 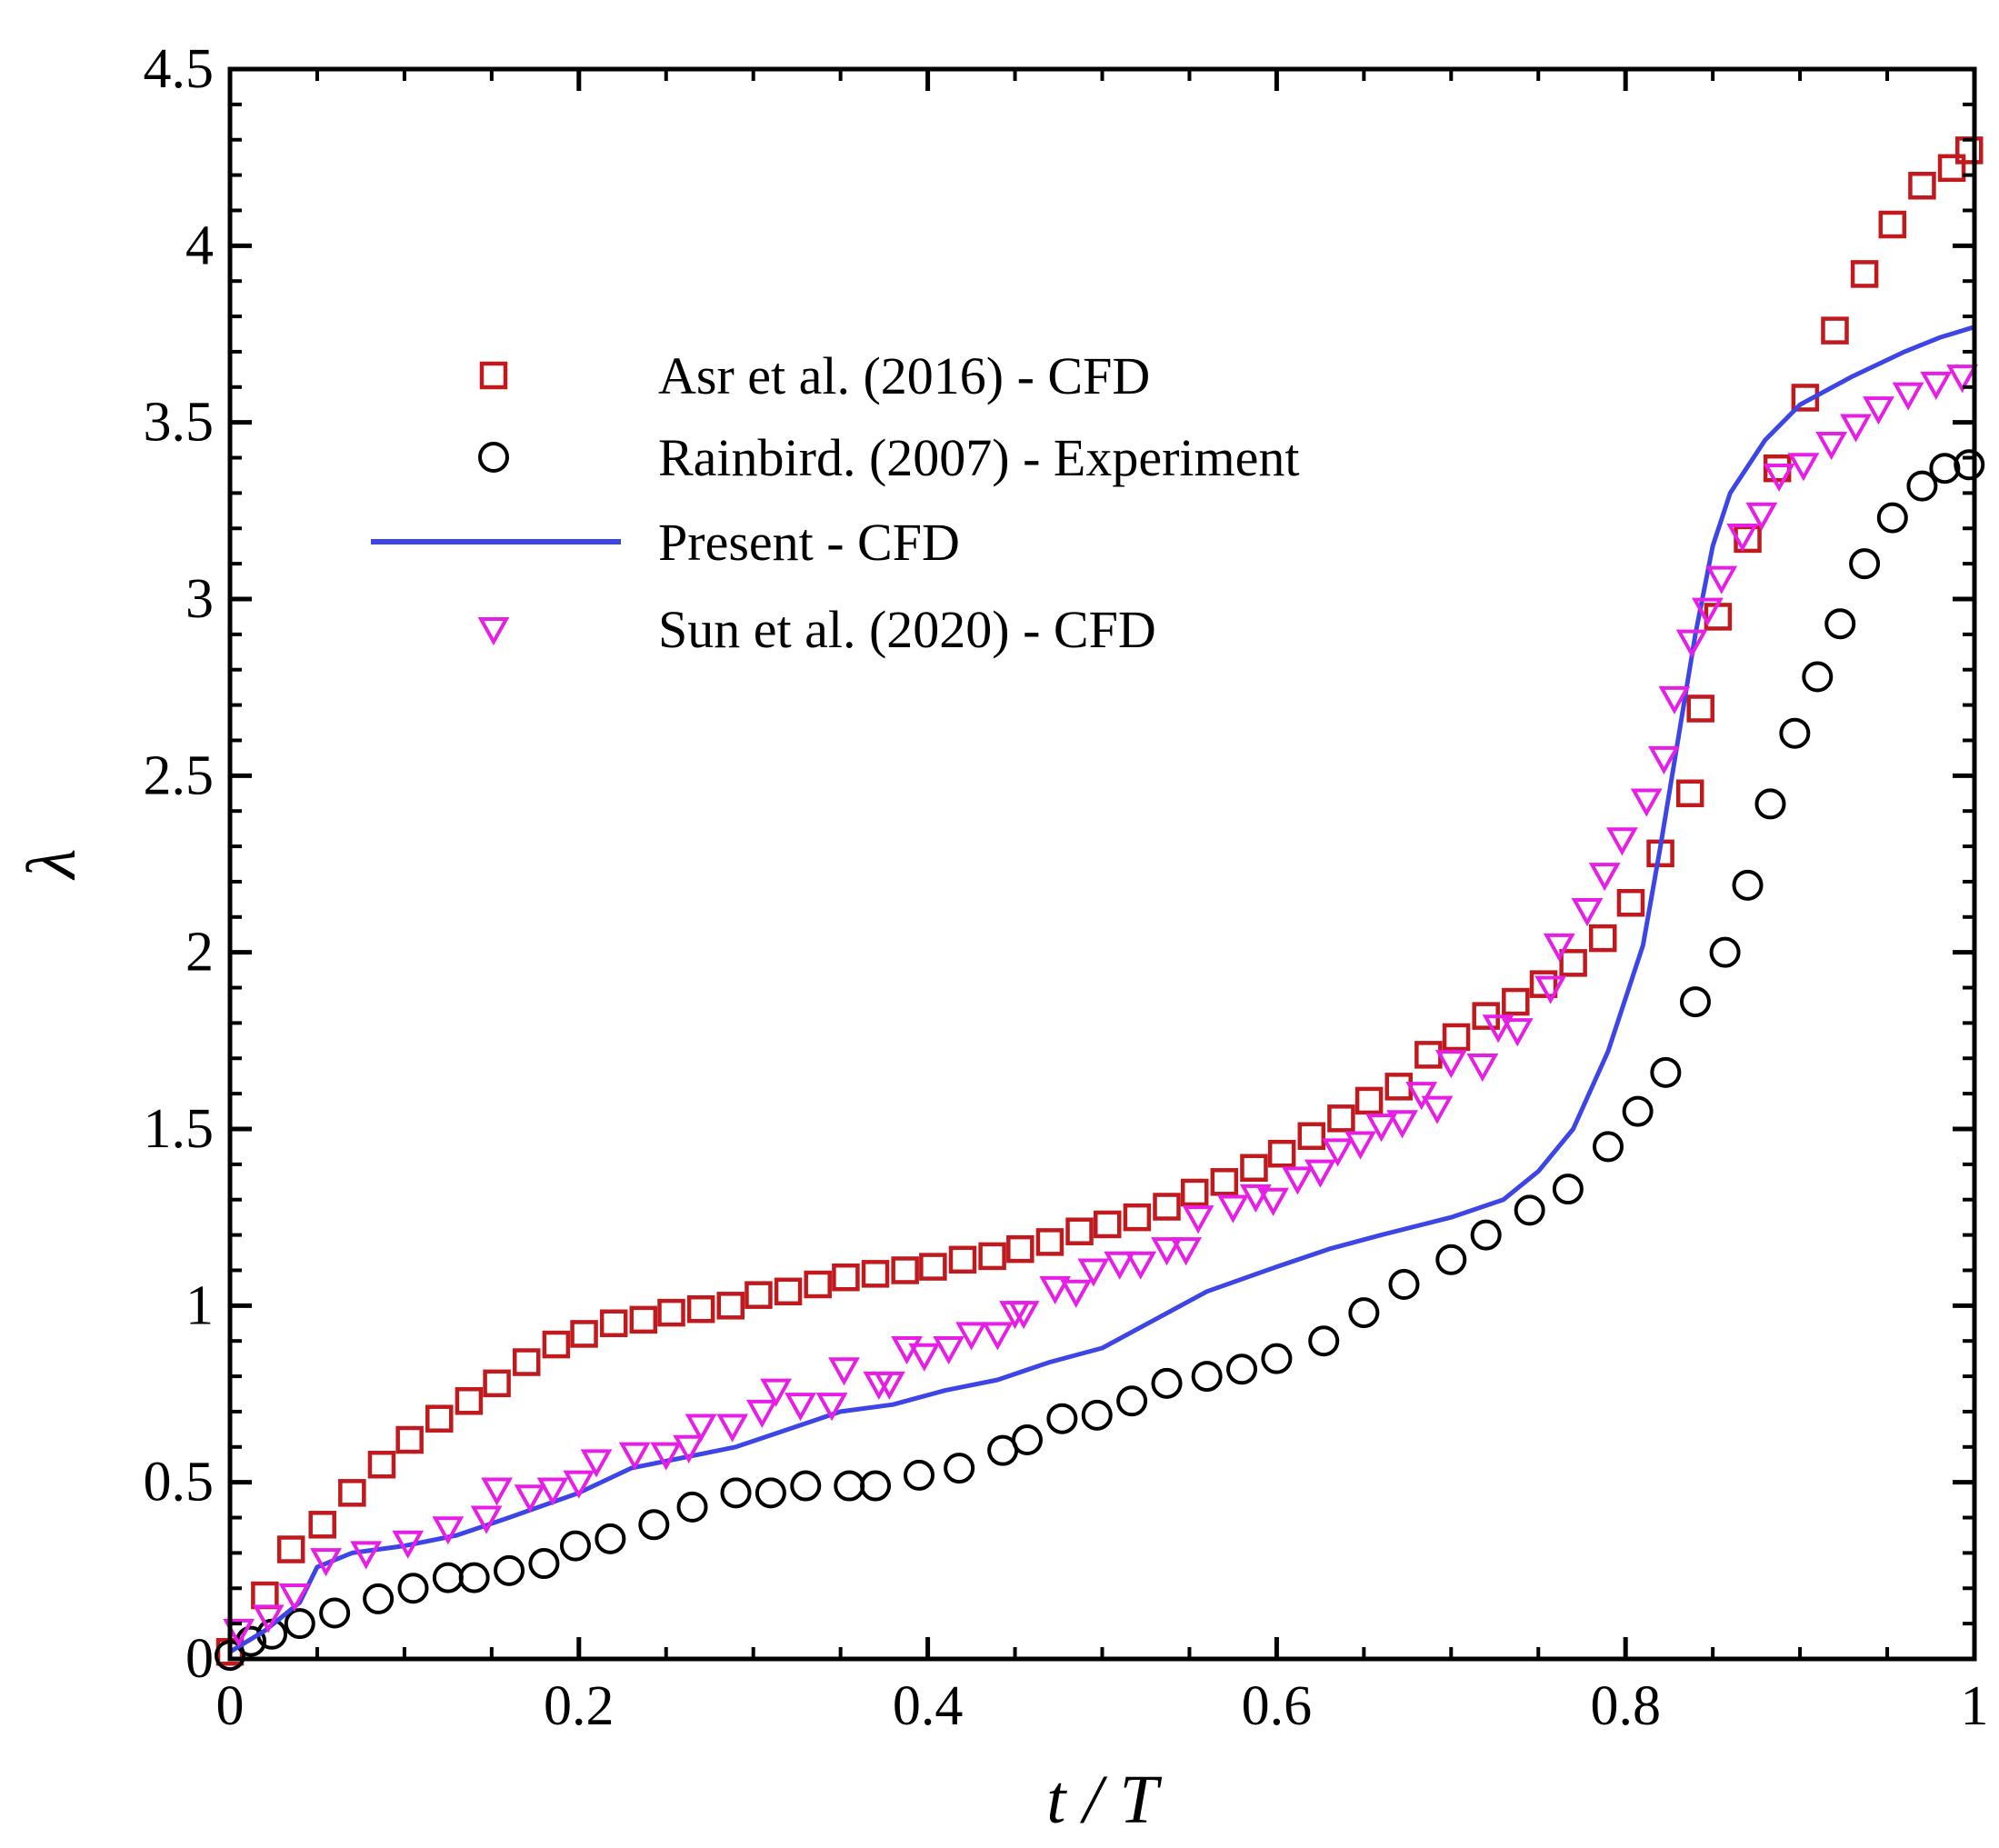 What do you see at coordinates (199, 1659) in the screenshot?
I see `y-tick-label: 0` at bounding box center [199, 1659].